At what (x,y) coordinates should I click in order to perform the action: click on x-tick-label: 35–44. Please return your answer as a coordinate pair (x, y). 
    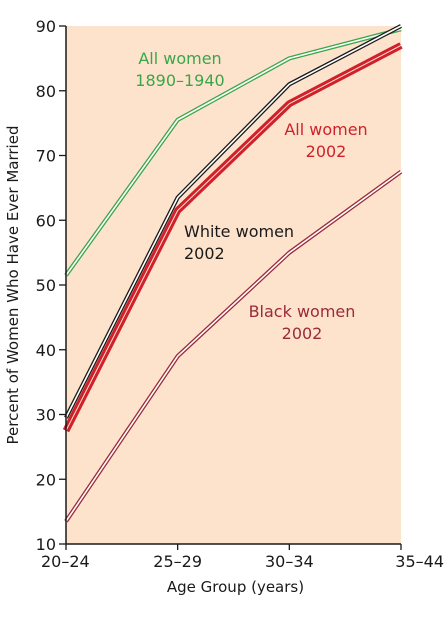
    Looking at the image, I should click on (419, 561).